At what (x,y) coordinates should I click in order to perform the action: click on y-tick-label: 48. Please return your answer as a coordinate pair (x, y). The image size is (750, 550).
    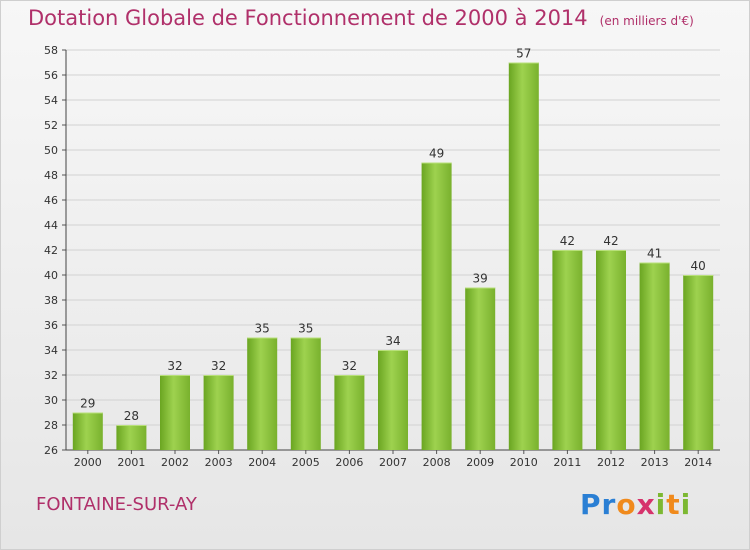
    Looking at the image, I should click on (51, 175).